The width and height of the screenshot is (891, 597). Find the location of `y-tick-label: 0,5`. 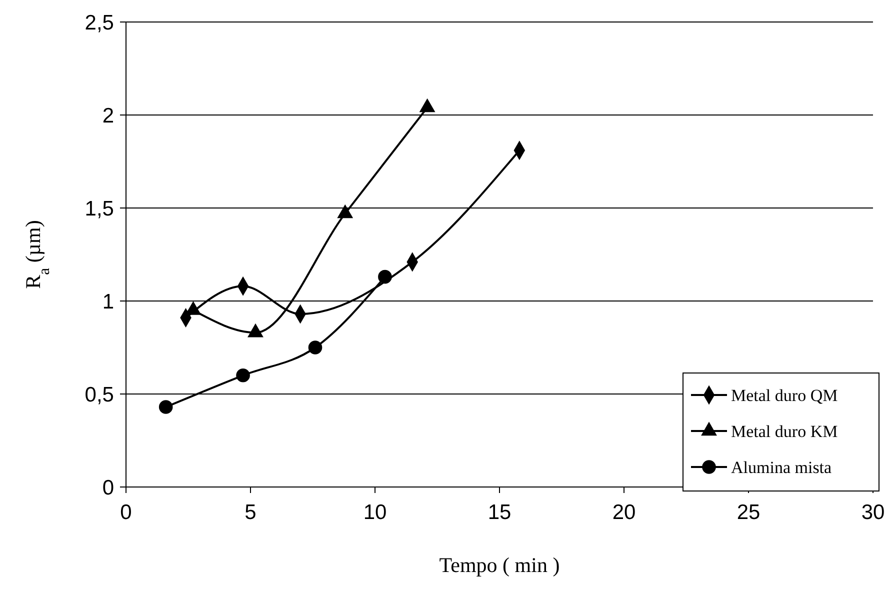

y-tick-label: 0,5 is located at coordinates (99, 394).